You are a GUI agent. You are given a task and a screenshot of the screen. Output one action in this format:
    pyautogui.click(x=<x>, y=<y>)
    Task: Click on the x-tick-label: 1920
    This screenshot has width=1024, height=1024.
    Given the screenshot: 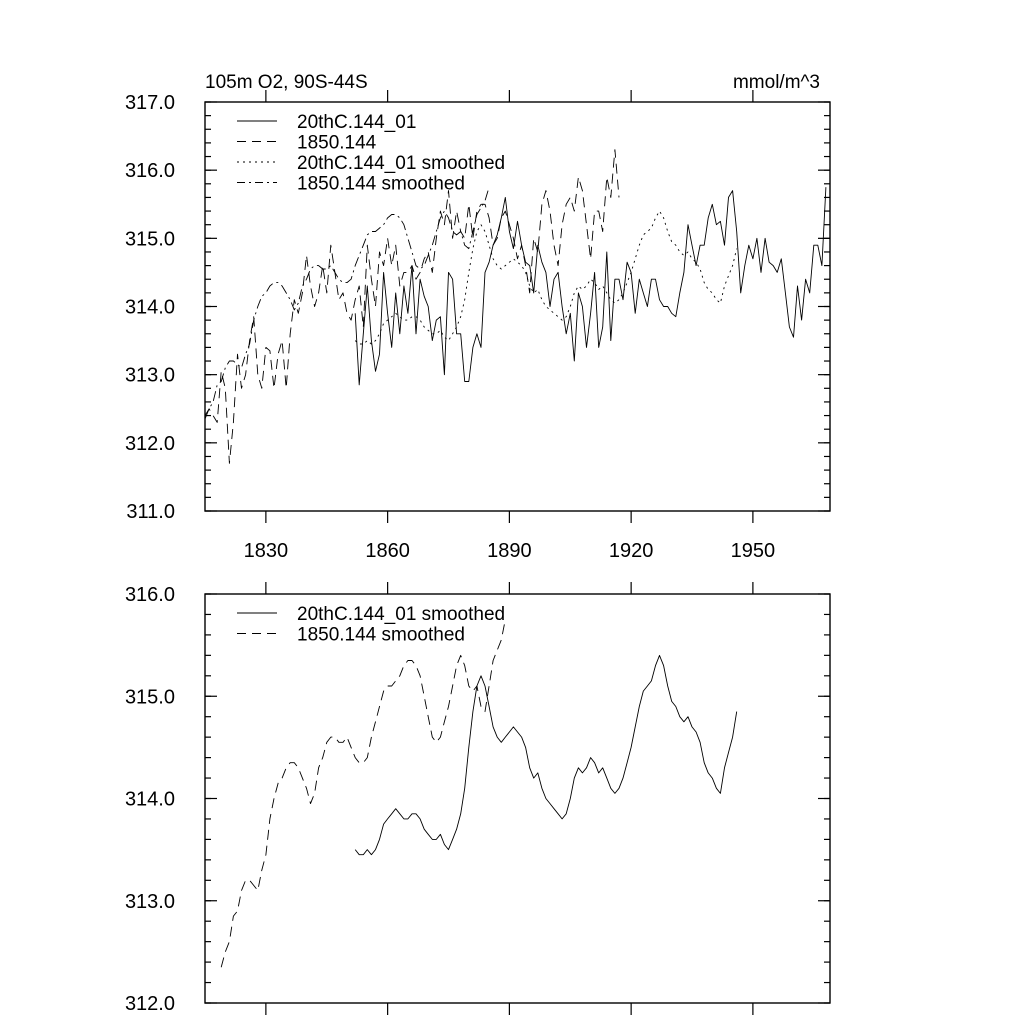 What is the action you would take?
    pyautogui.click(x=631, y=551)
    